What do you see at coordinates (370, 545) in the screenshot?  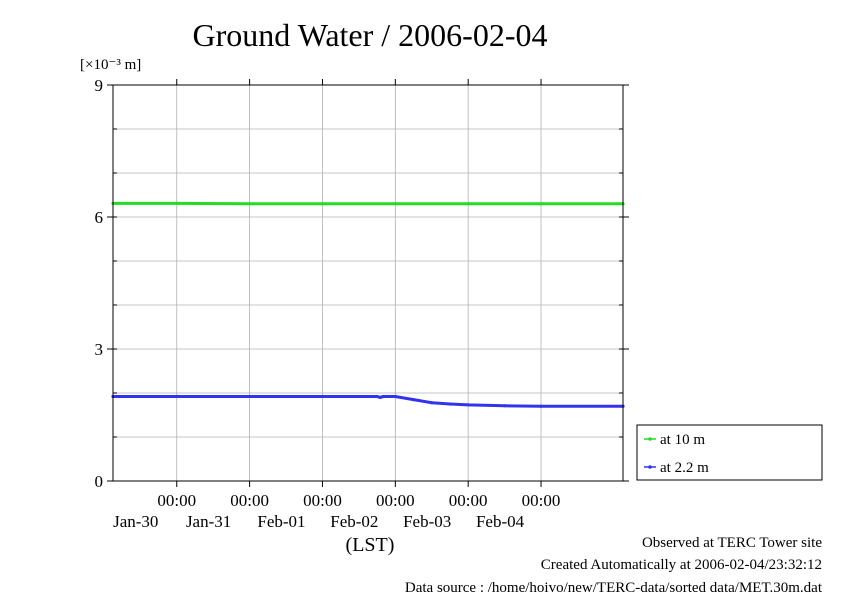 I see `x-axis-label: (LST)` at bounding box center [370, 545].